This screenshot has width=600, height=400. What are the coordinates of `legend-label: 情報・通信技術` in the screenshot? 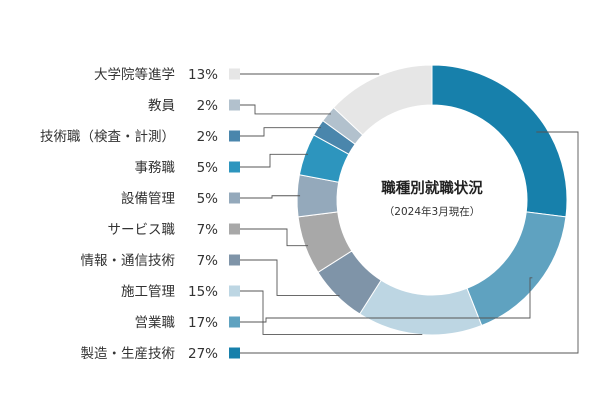 It's located at (128, 261).